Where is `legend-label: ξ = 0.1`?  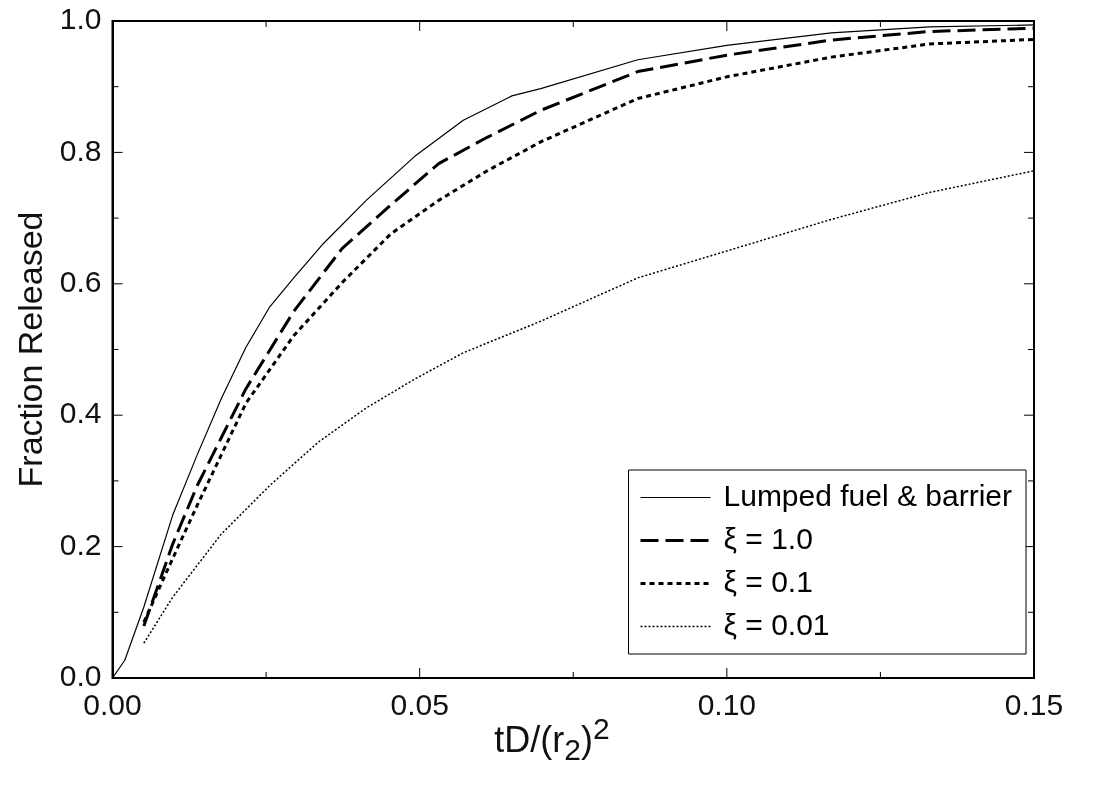
legend-label: ξ = 0.1 is located at coordinates (768, 581).